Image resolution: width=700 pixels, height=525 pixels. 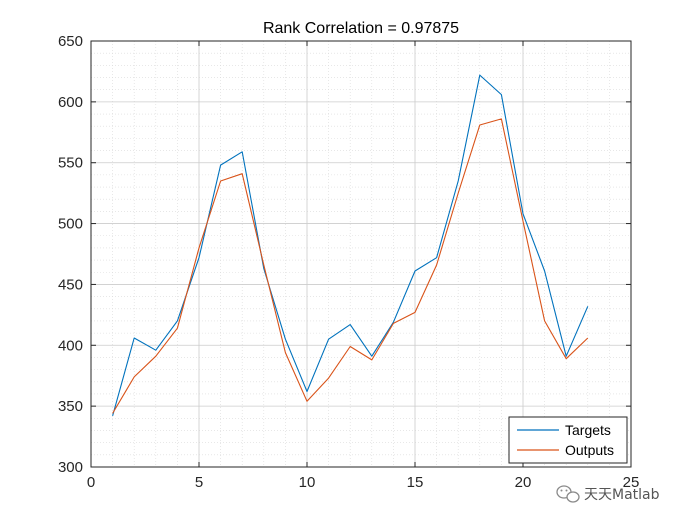 I want to click on legend-label-targets: Targets, so click(x=588, y=430).